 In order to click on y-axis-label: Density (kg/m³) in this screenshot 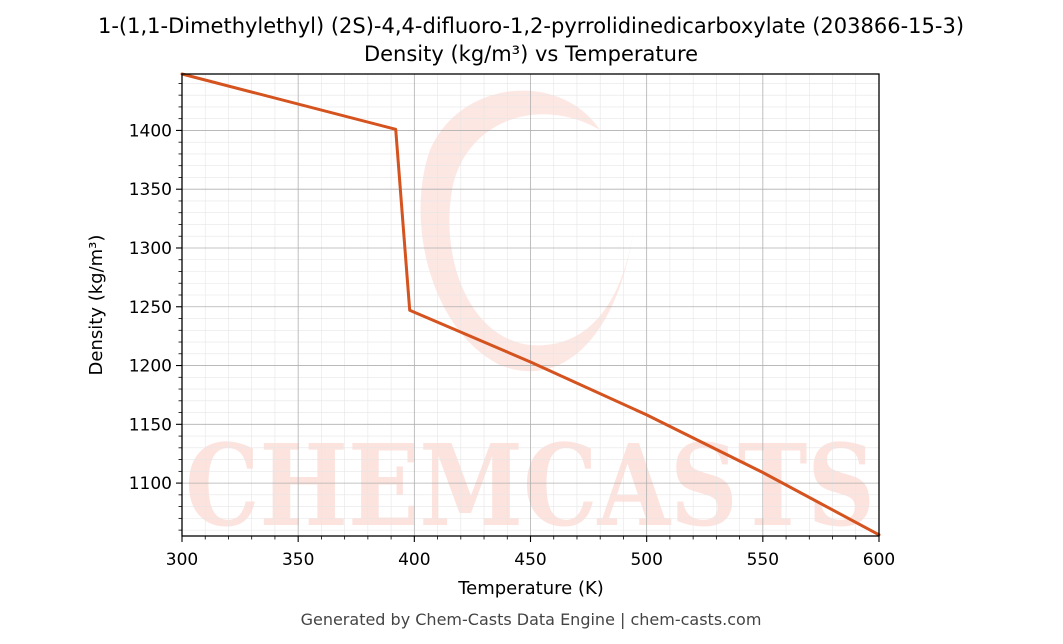, I will do `click(96, 305)`.